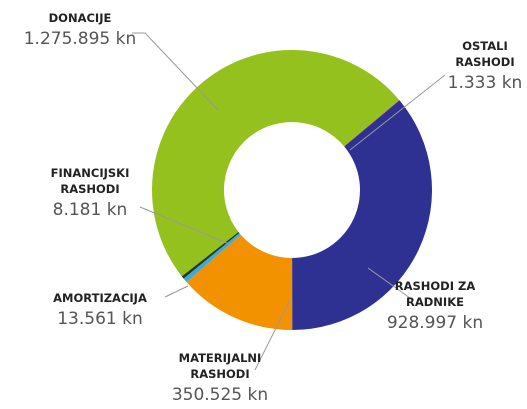  I want to click on category-label: RASHODI ZA RADNIKE, so click(435, 294).